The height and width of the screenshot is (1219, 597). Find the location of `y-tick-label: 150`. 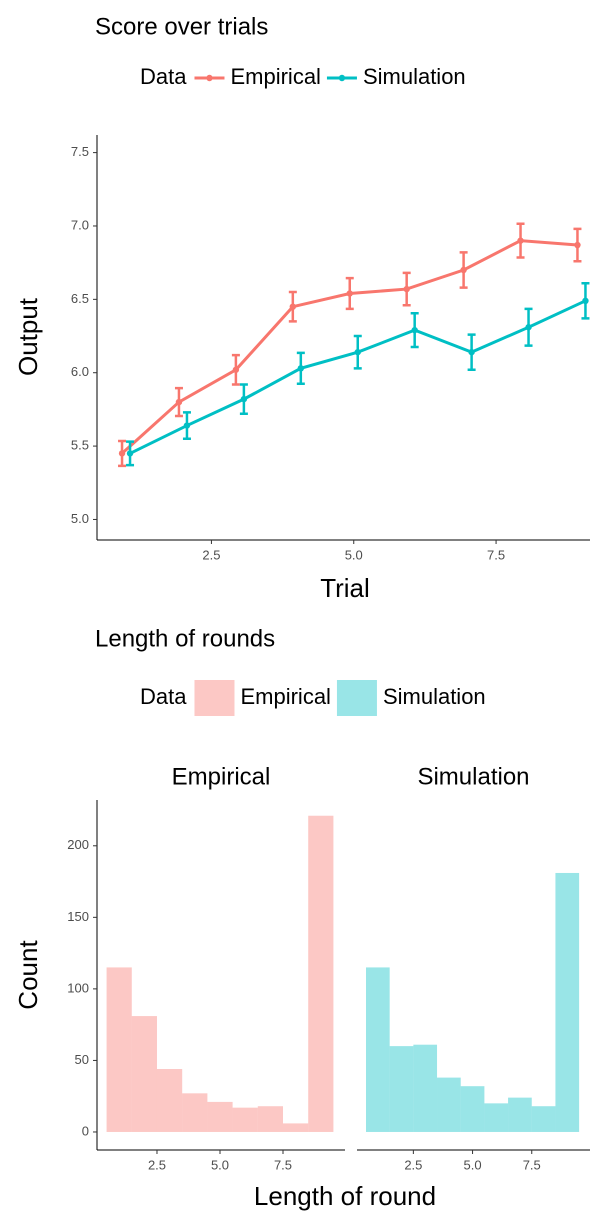

y-tick-label: 150 is located at coordinates (78, 916).